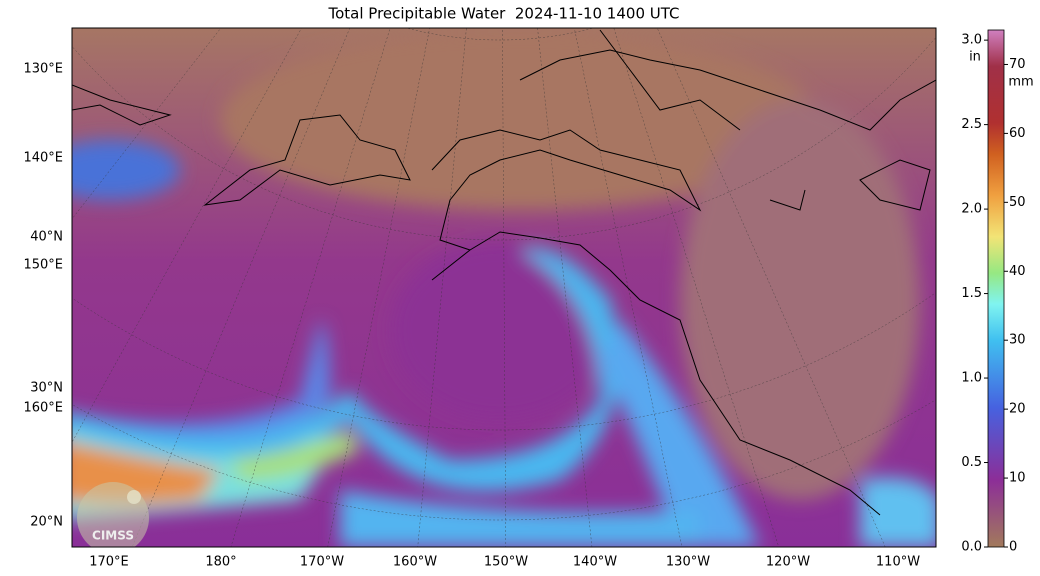 The height and width of the screenshot is (576, 1040). Describe the element at coordinates (109, 562) in the screenshot. I see `map-bottom-label: 170°E` at that location.